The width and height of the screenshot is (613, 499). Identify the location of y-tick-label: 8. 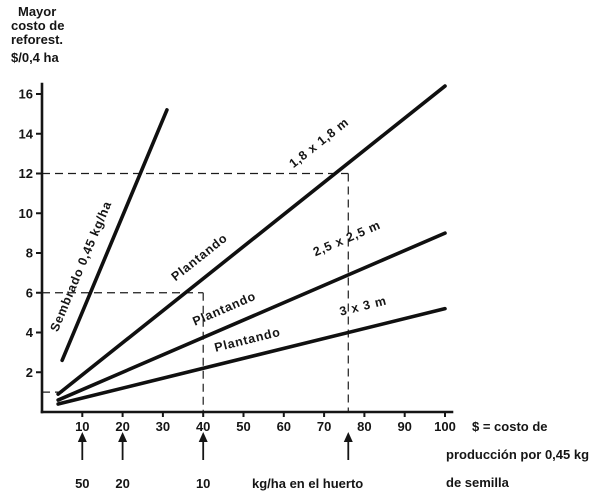
(29, 253).